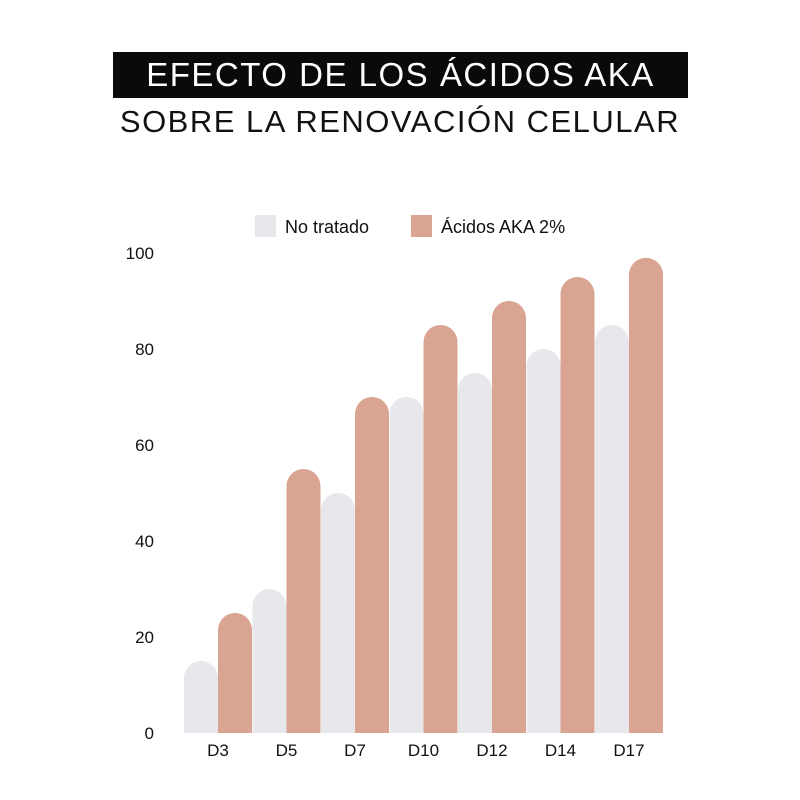  Describe the element at coordinates (144, 541) in the screenshot. I see `y-tick-label: 40` at that location.